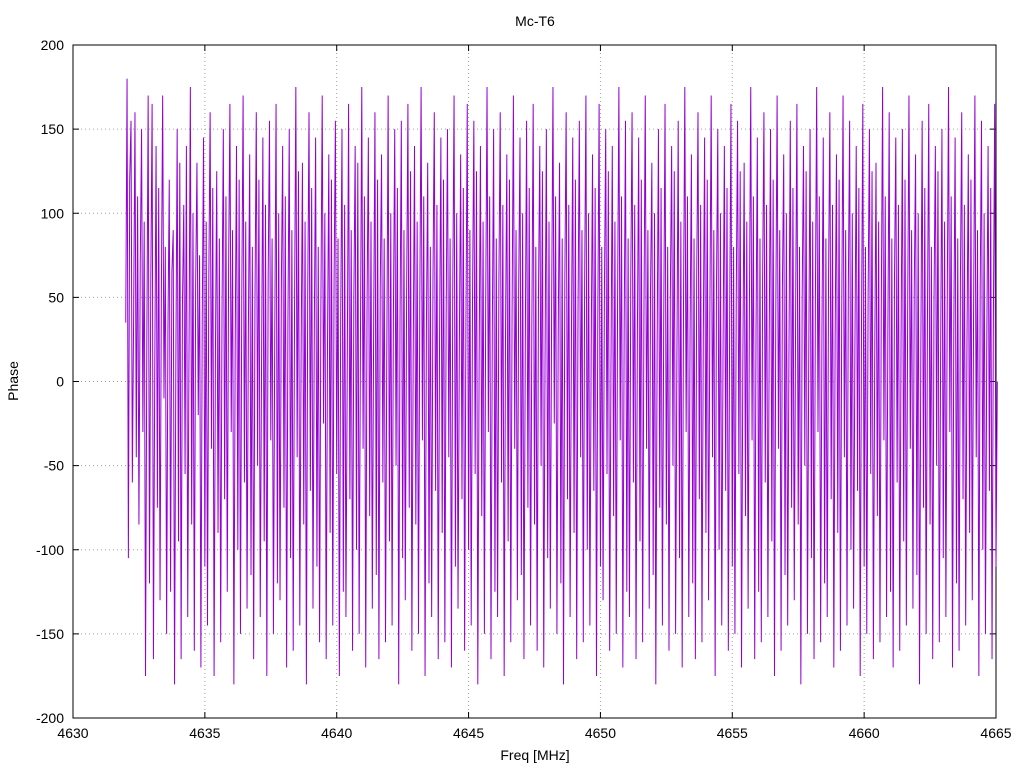 The width and height of the screenshot is (1024, 773). What do you see at coordinates (600, 733) in the screenshot?
I see `x-tick-label: 4650` at bounding box center [600, 733].